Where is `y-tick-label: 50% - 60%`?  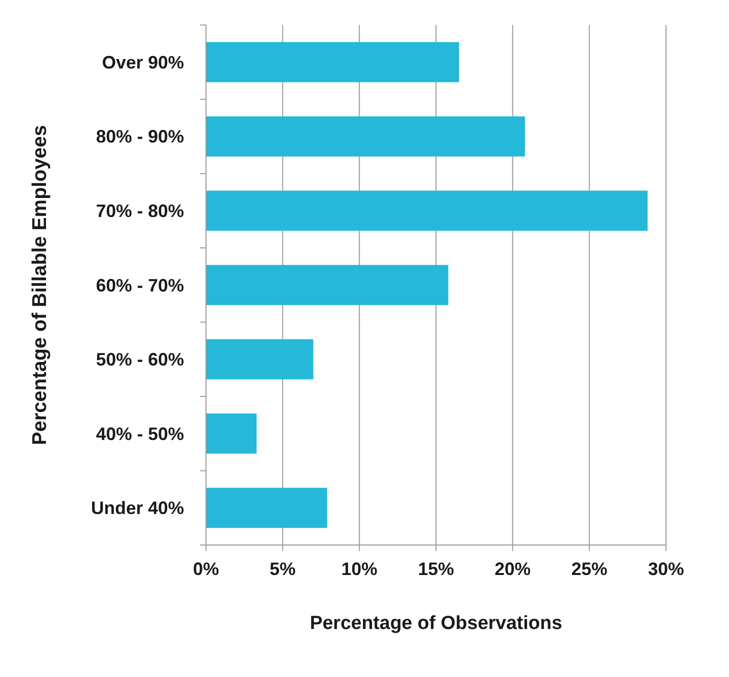 y-tick-label: 50% - 60% is located at coordinates (140, 360).